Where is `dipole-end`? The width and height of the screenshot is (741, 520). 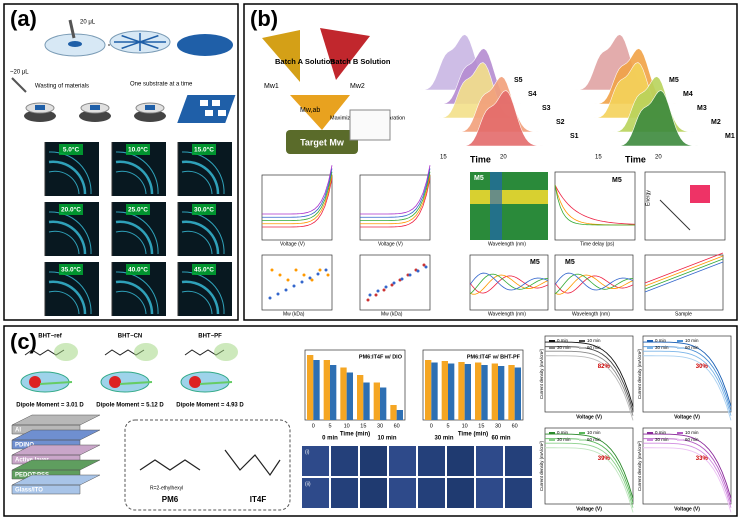
dipole-end is located at coordinates (35, 382).